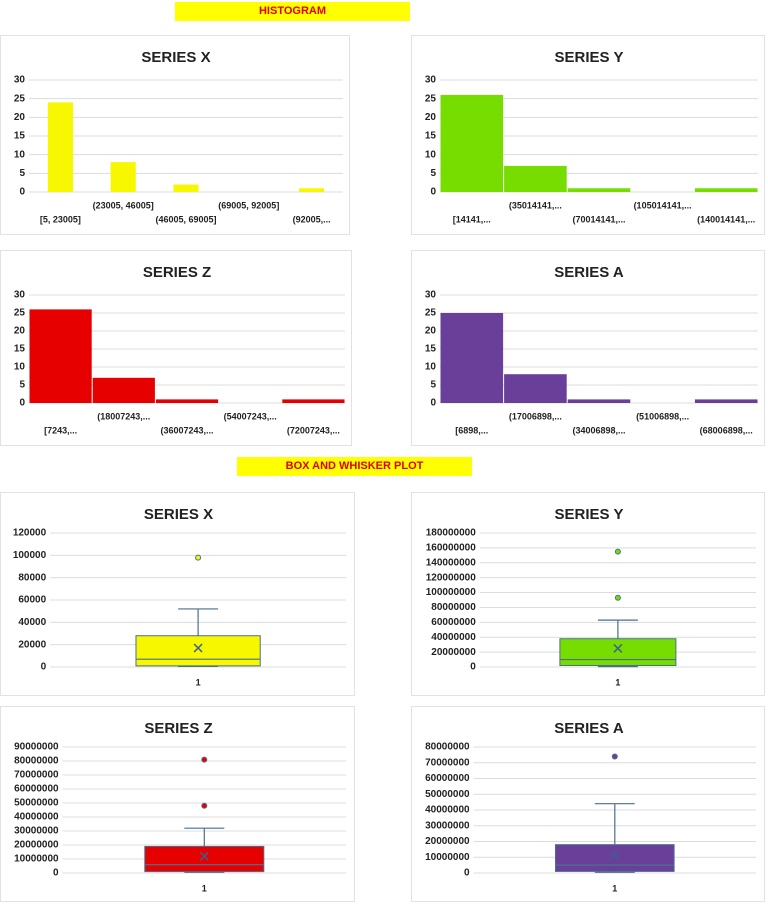 This screenshot has height=904, width=768. I want to click on y-tick-label: 25, so click(431, 313).